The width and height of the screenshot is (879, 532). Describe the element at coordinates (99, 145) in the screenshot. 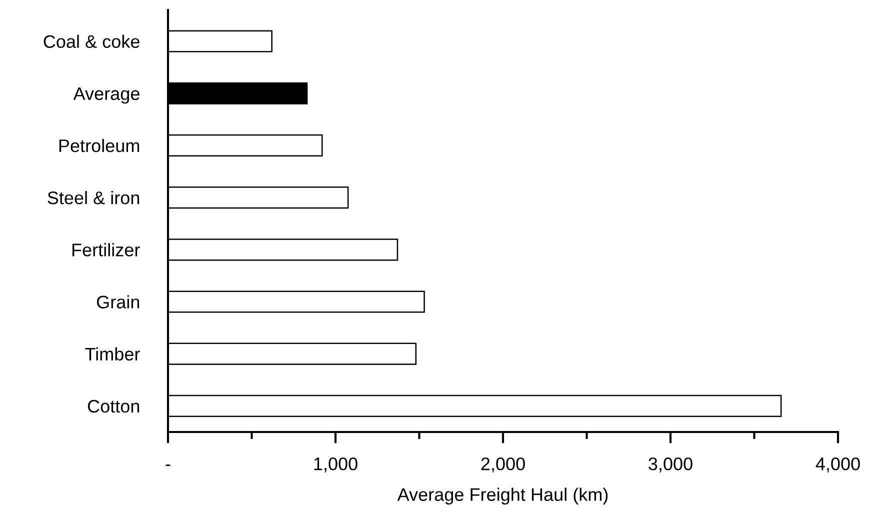

I see `y-tick-label: Petroleum` at that location.